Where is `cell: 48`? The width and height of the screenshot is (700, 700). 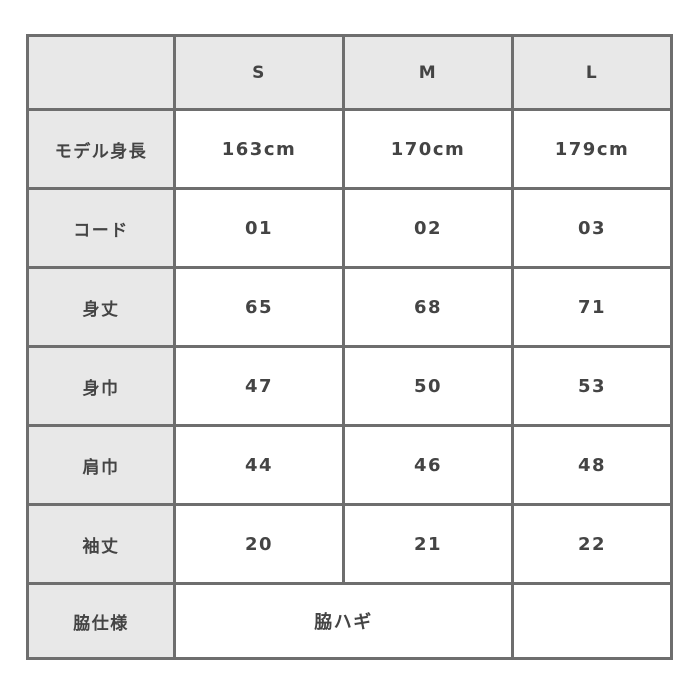
cell: 48 is located at coordinates (592, 465).